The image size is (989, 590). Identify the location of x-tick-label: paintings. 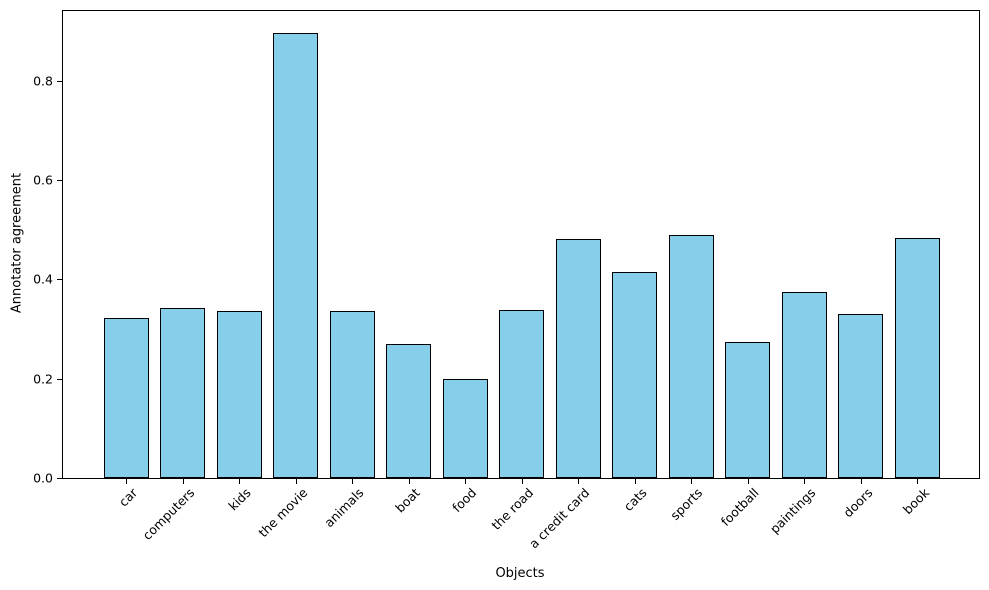
(793, 511).